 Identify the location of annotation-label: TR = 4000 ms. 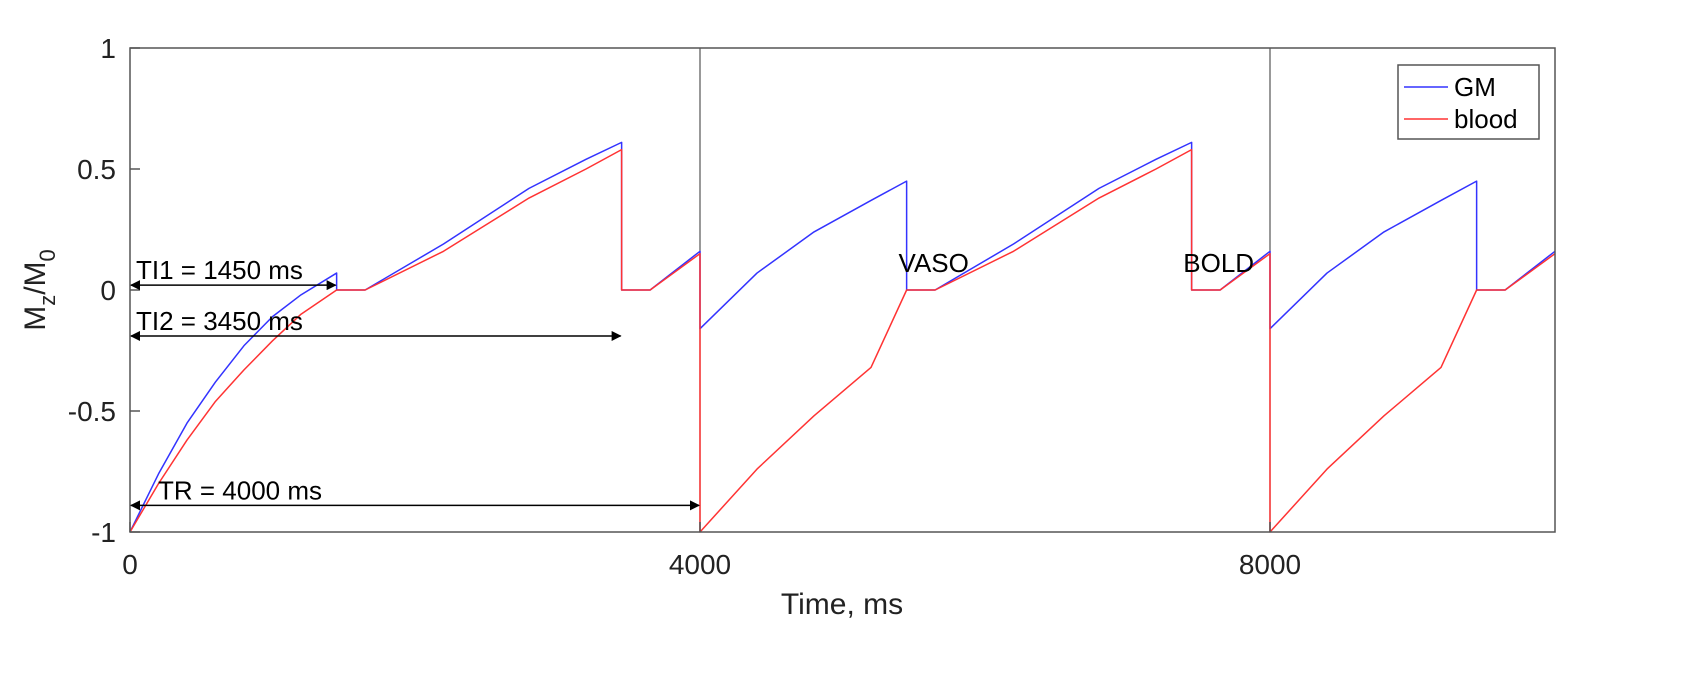
(240, 490).